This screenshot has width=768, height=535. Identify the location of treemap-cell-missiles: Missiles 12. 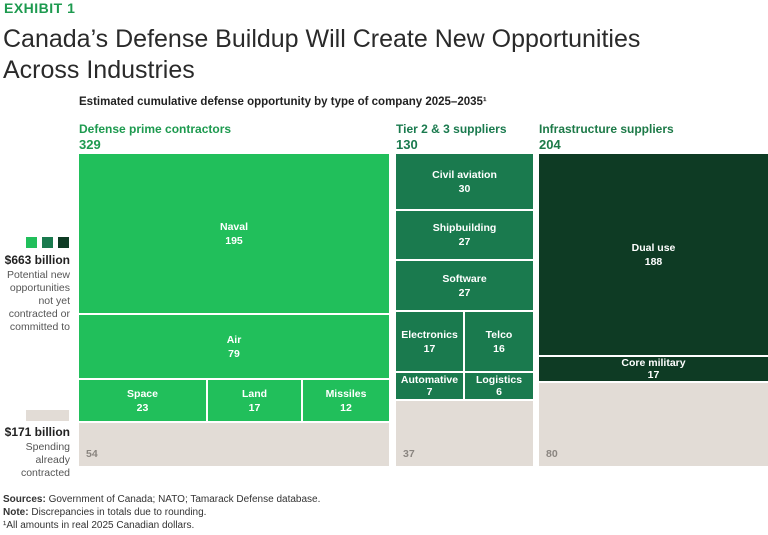
(346, 400).